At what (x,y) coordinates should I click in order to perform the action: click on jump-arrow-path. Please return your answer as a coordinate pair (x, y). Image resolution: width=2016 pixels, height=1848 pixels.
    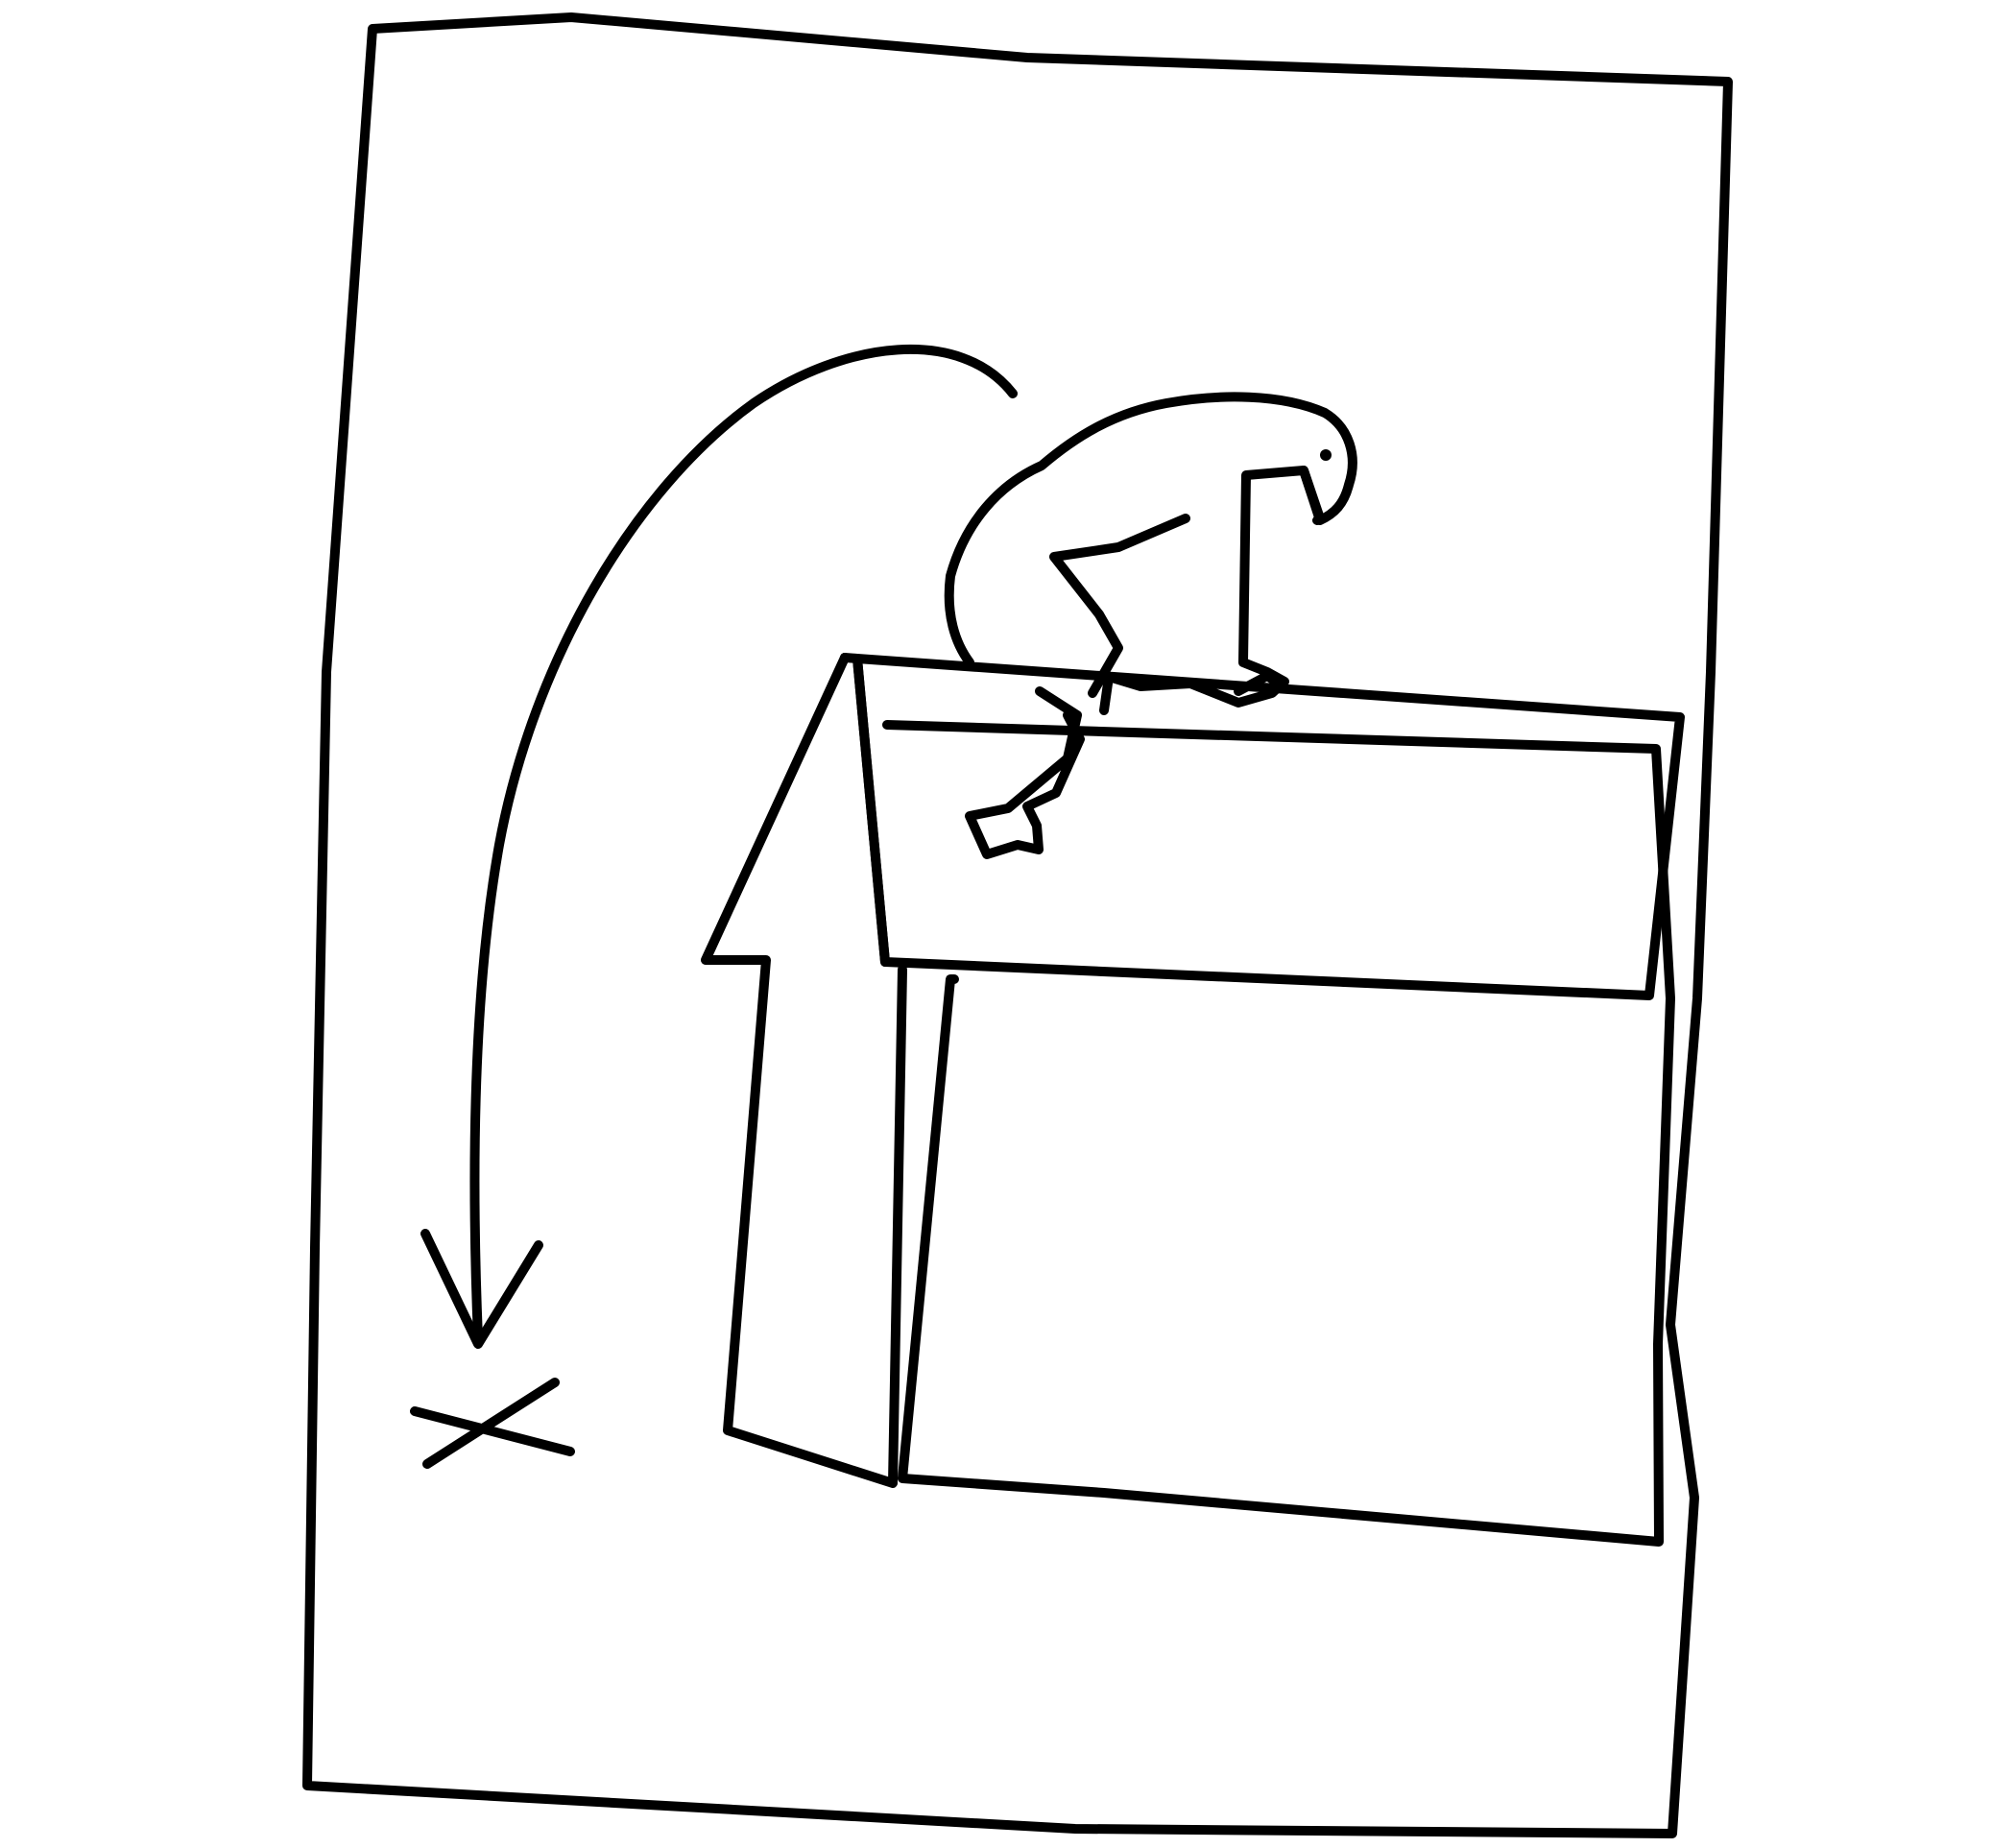
    Looking at the image, I should click on (743, 845).